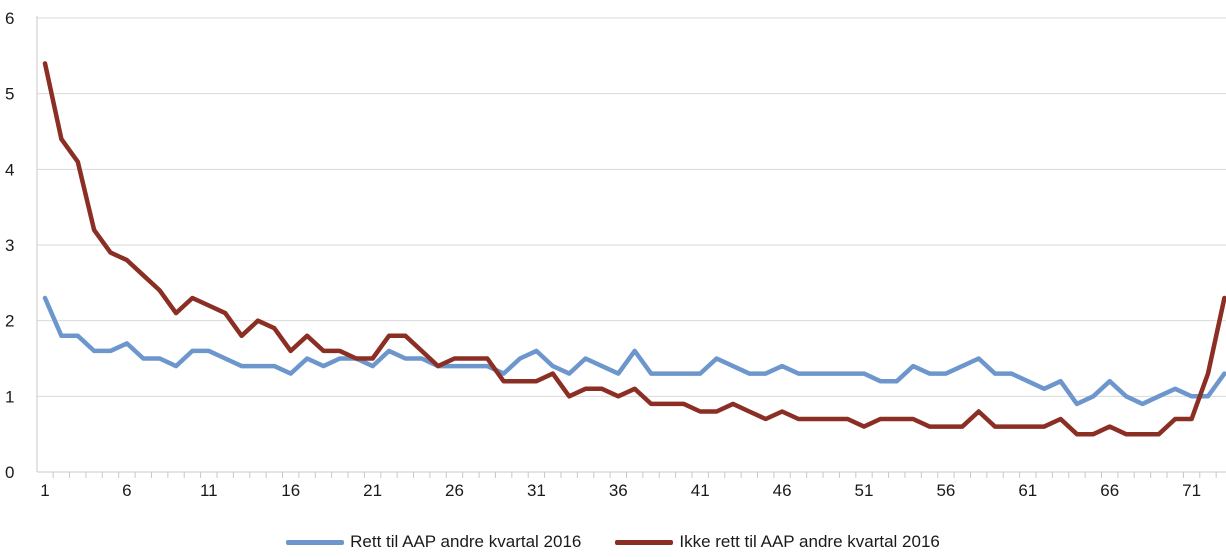 The image size is (1226, 557). Describe the element at coordinates (864, 490) in the screenshot. I see `x-tick-label: 51` at that location.